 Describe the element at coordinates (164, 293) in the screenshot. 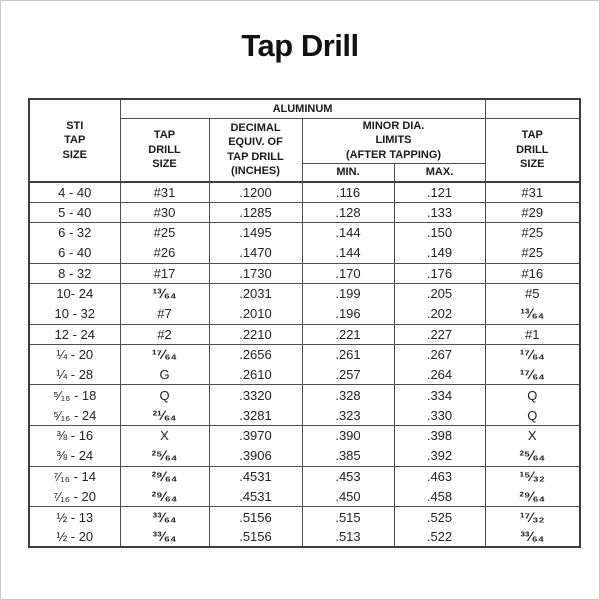

I see `cell-tap-drill-size: ¹³⁄₆₄` at that location.